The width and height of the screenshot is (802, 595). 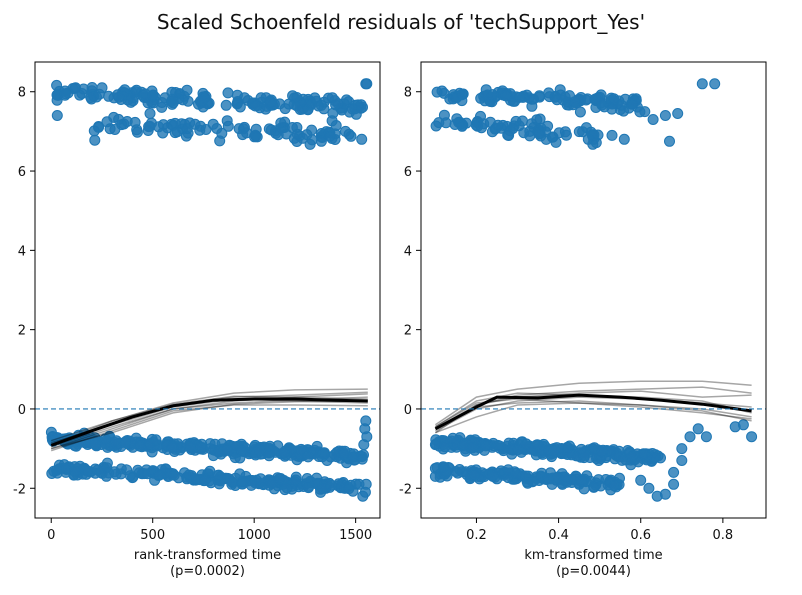 What do you see at coordinates (22, 251) in the screenshot?
I see `y-tick-label: 4` at bounding box center [22, 251].